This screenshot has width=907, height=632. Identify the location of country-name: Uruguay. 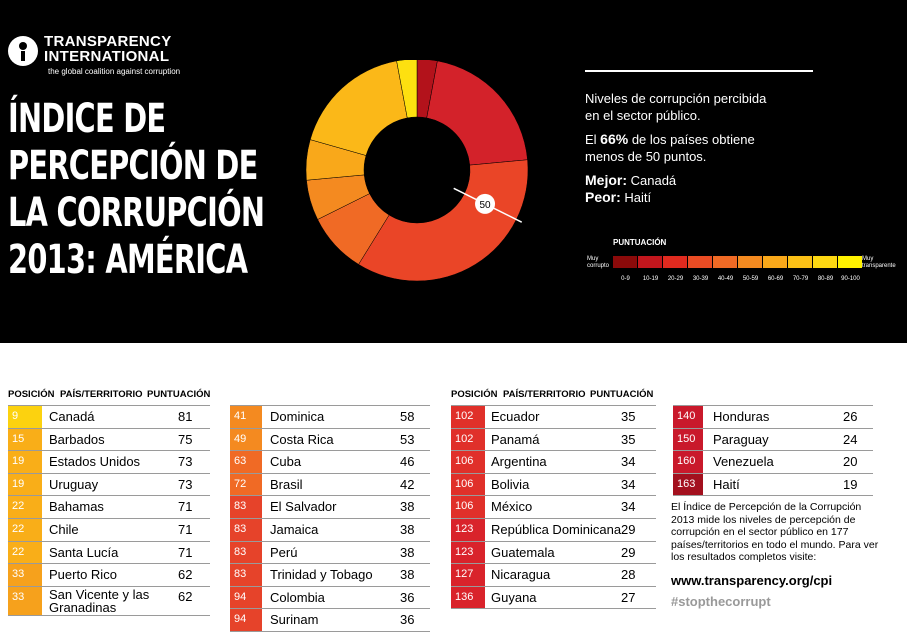
(74, 484).